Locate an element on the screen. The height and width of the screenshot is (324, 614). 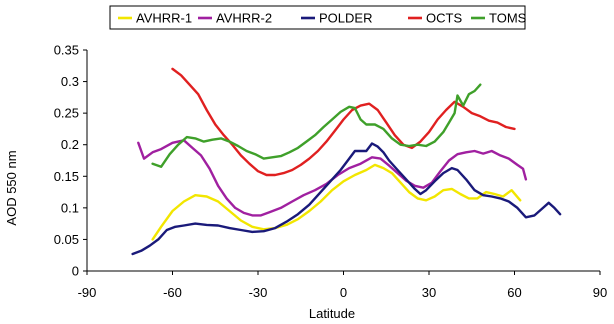
y-tick-label: 0 is located at coordinates (75, 271).